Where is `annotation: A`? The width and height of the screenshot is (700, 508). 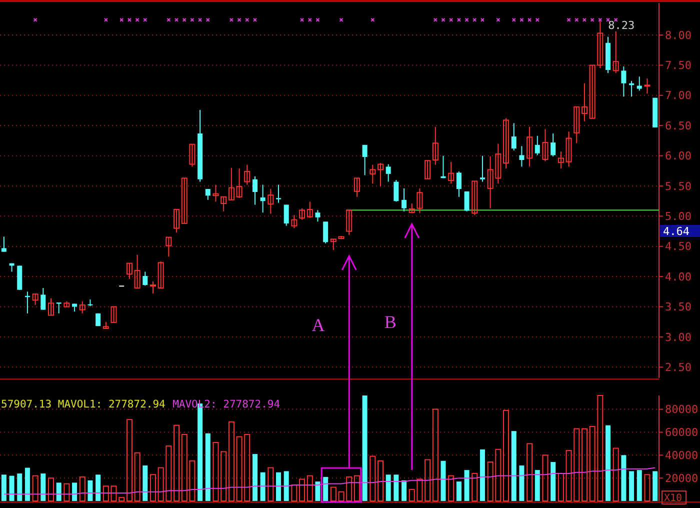 annotation: A is located at coordinates (318, 325).